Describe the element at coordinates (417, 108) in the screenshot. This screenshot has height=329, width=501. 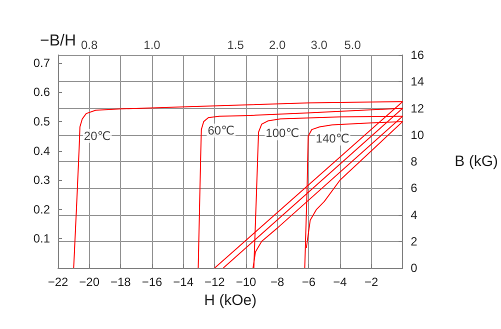
I see `y-tick-label: 12` at that location.